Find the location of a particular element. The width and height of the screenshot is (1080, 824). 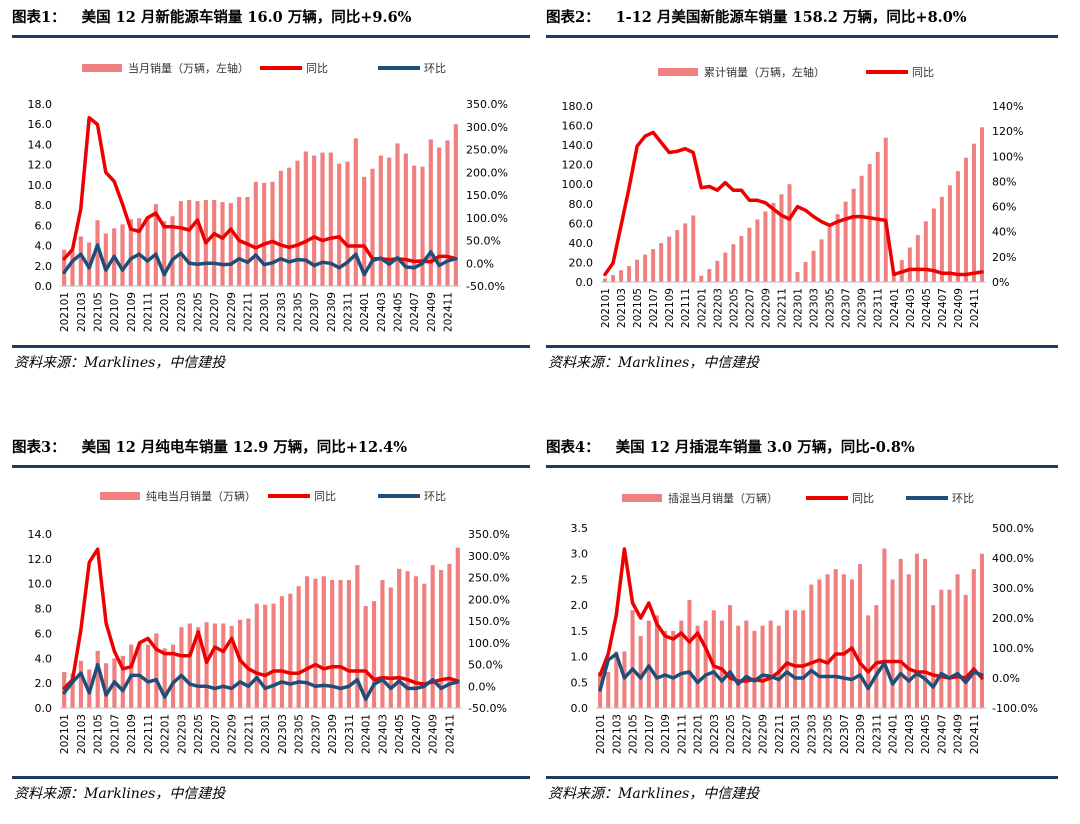

title-rule is located at coordinates (271, 36).